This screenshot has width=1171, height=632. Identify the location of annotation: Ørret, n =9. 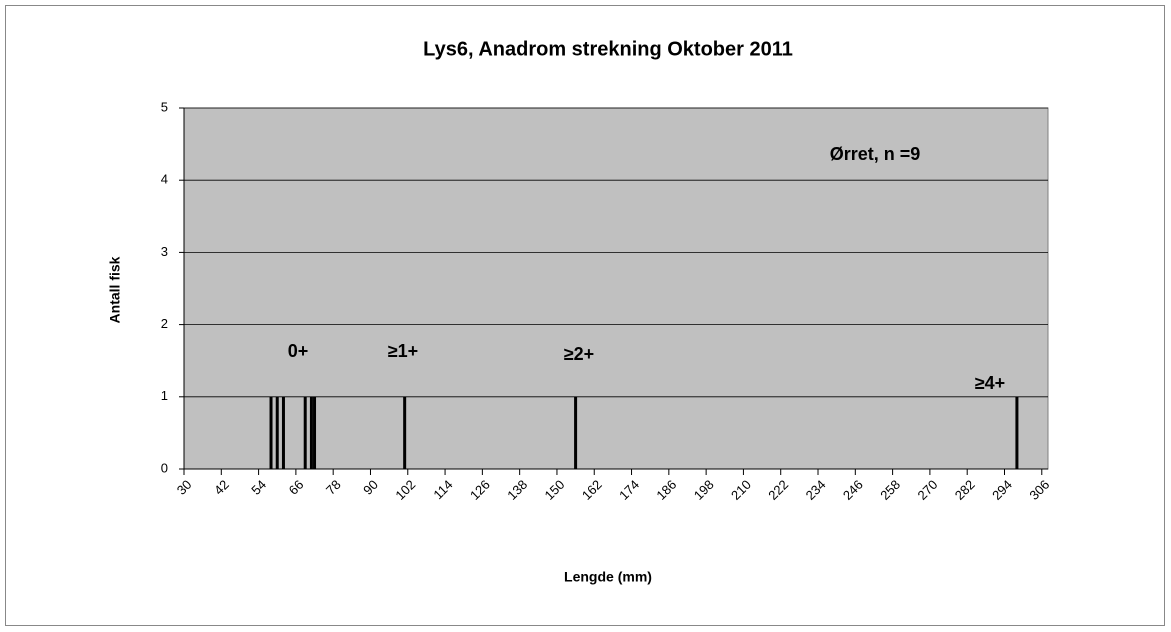
(875, 154).